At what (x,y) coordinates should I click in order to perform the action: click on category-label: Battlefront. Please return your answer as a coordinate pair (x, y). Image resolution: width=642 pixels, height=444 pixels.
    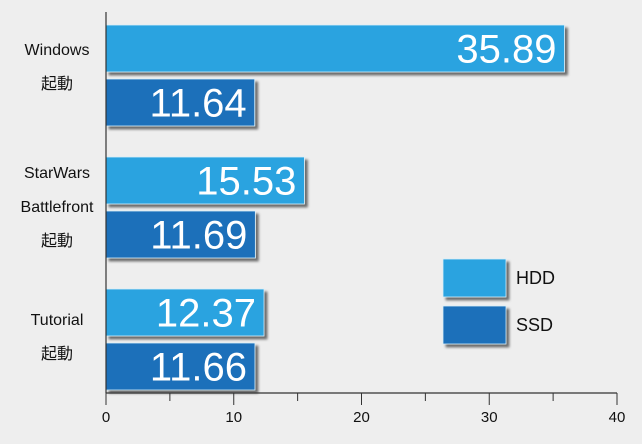
    Looking at the image, I should click on (57, 207).